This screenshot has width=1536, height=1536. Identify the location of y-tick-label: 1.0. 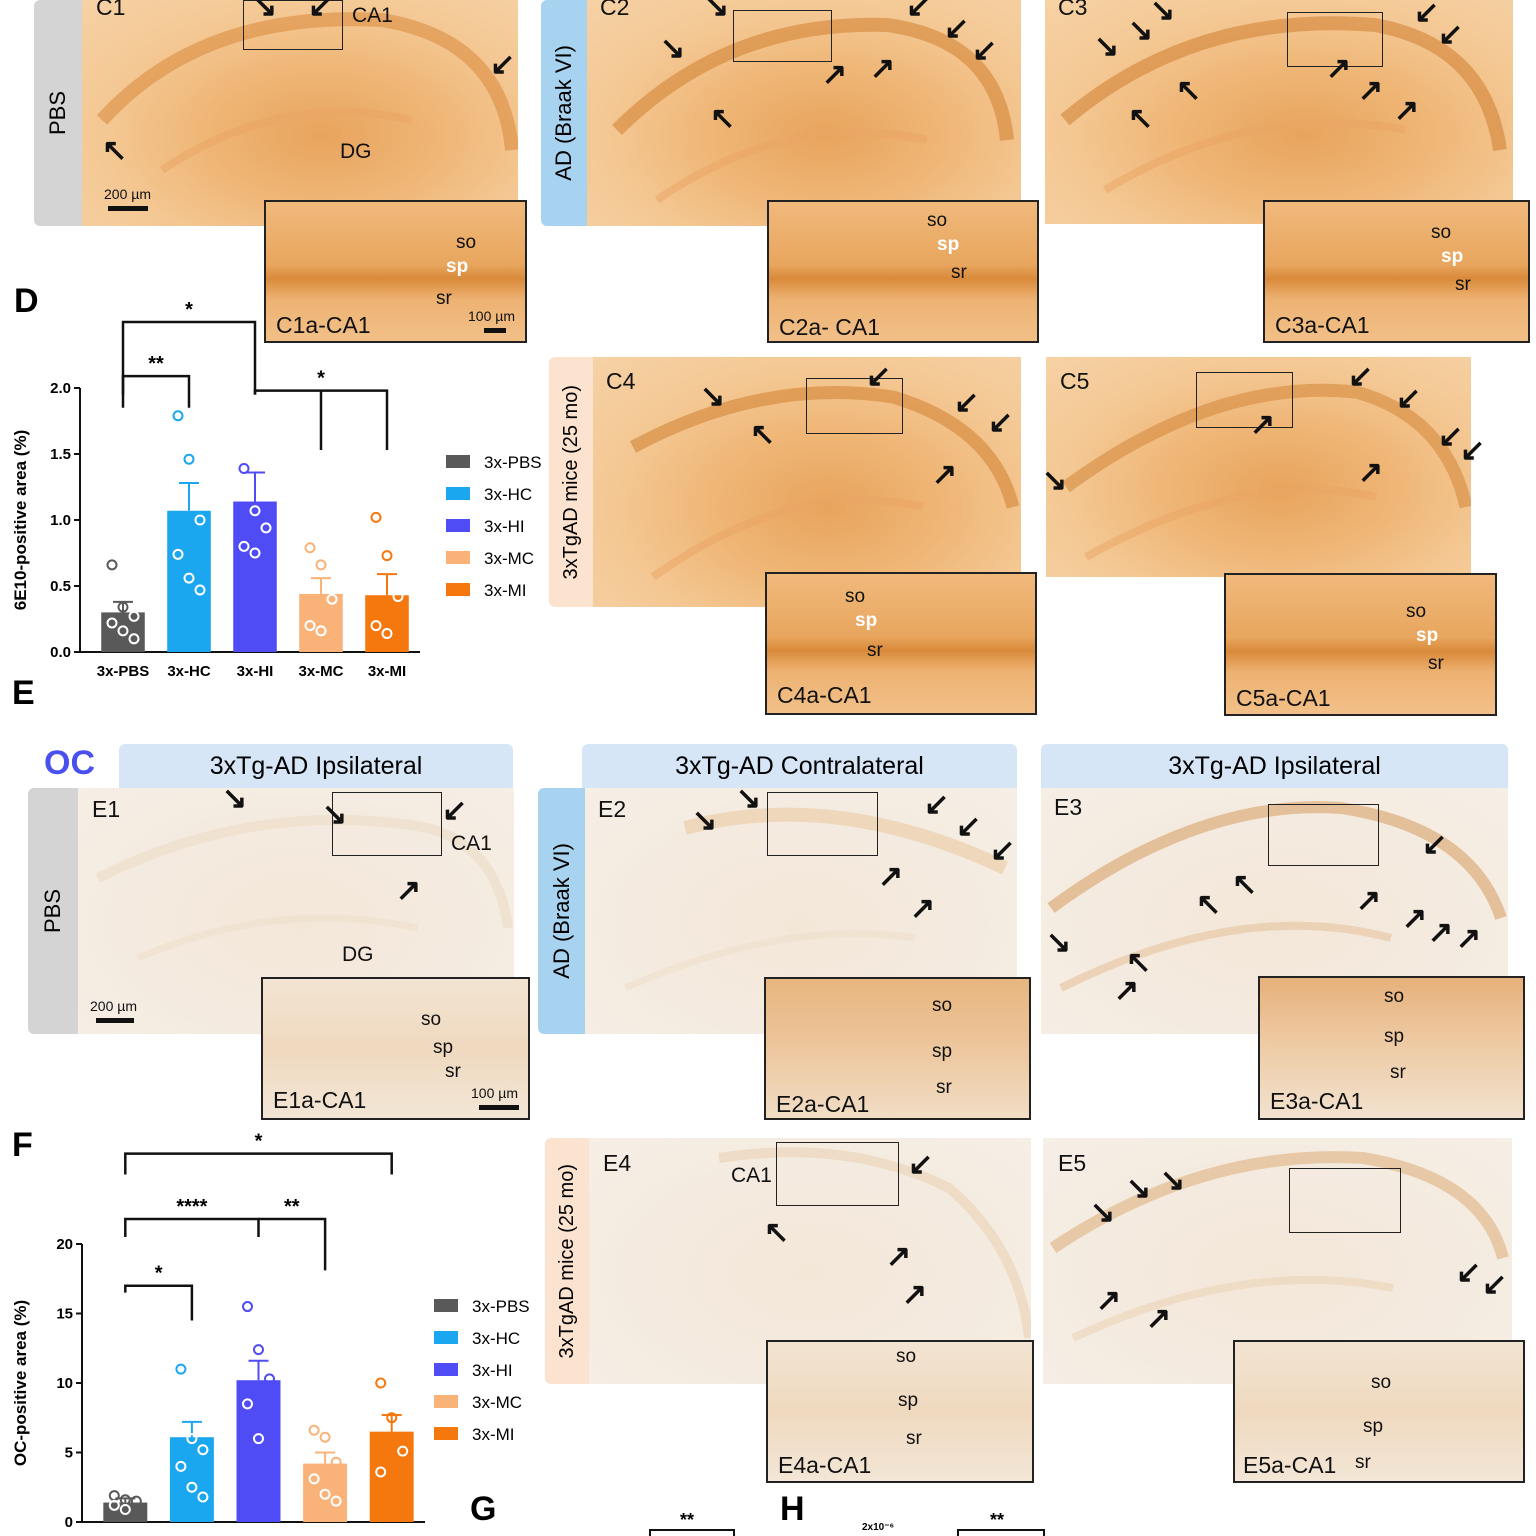
(60, 520).